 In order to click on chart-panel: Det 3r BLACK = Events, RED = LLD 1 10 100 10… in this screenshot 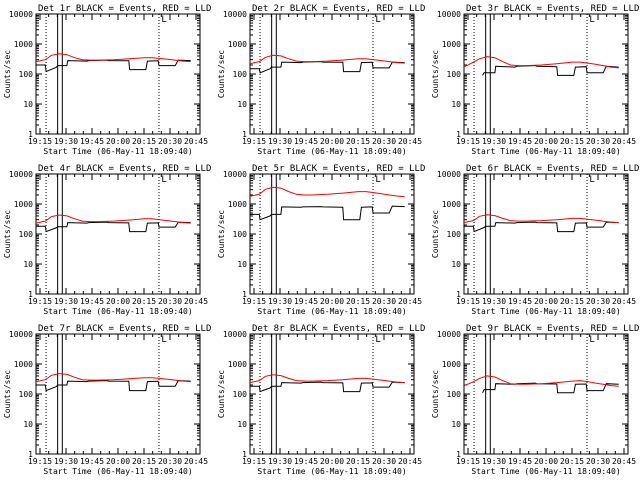, I will do `click(535, 80)`.